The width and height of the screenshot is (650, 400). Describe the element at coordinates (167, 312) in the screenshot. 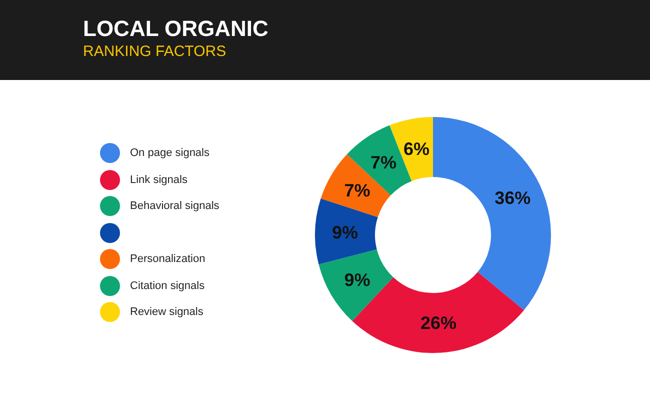

I see `legend-label: Review signals` at that location.